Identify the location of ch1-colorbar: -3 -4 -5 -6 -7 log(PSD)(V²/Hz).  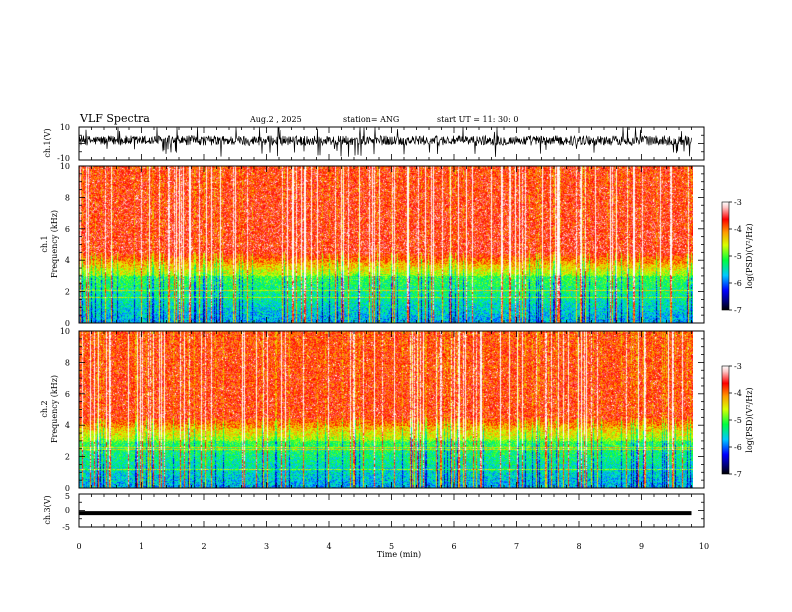
(737, 256).